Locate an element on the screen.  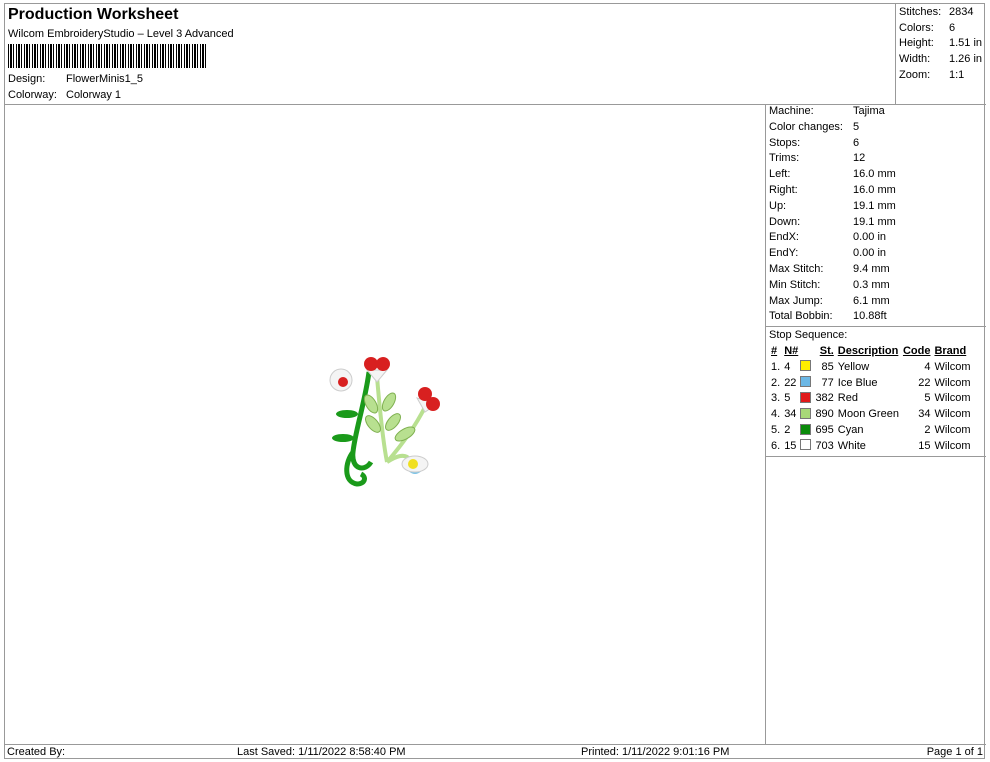
info-row: Total Bobbin: 10.88ft is located at coordinates (876, 317).